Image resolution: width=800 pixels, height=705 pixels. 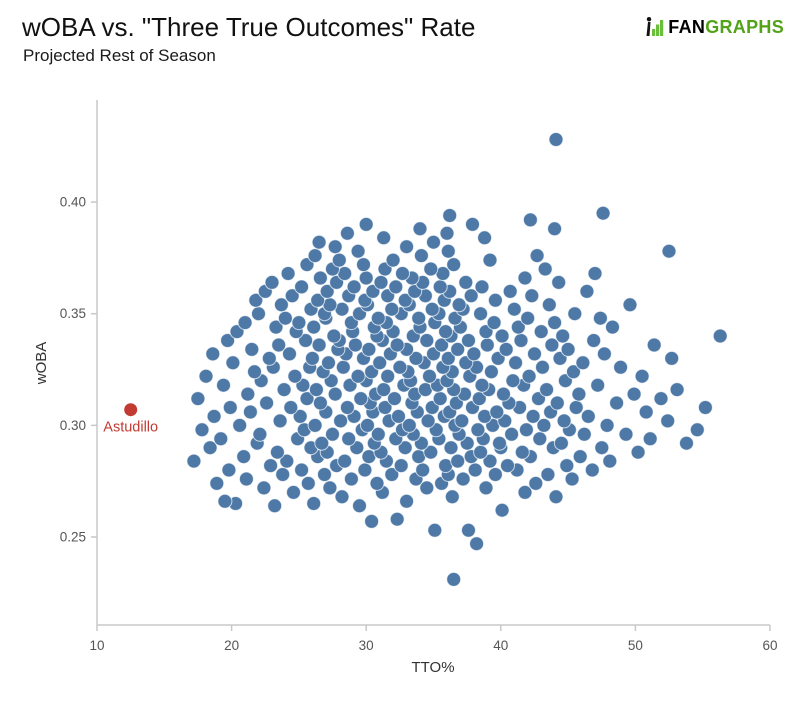 I want to click on highlight-label: Astudillo, so click(x=130, y=428).